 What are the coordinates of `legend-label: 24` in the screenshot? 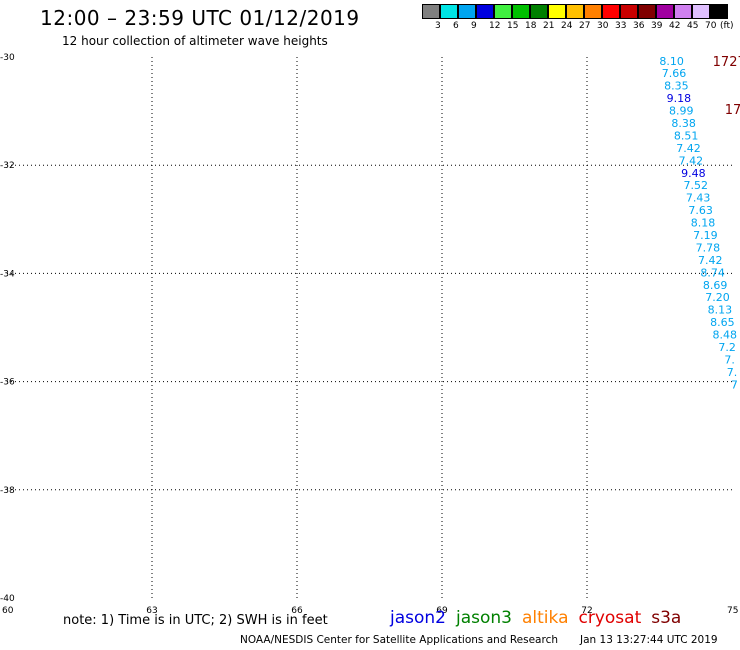 It's located at (567, 26).